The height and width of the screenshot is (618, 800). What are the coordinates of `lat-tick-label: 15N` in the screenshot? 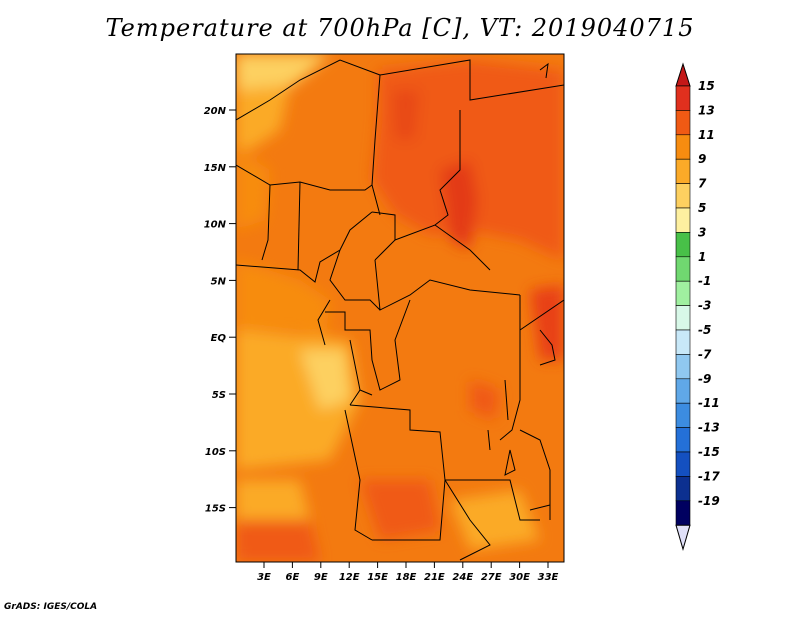 It's located at (215, 168).